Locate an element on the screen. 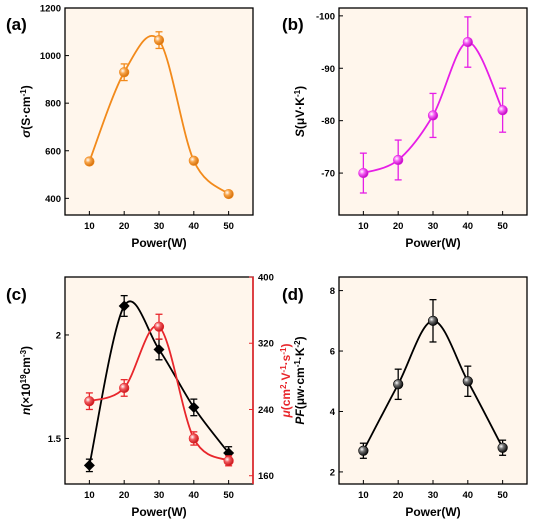  panel-c-series is located at coordinates (159, 383).